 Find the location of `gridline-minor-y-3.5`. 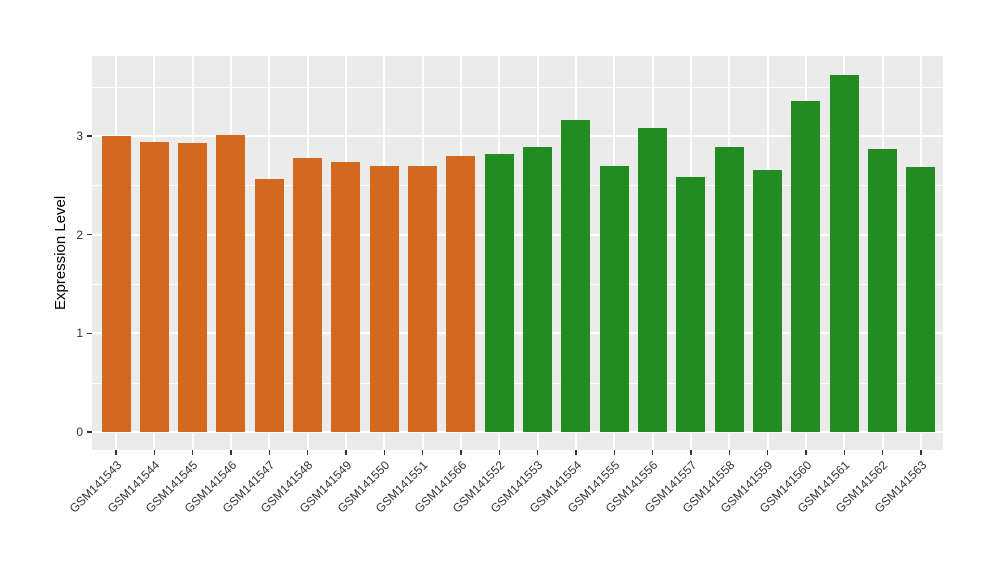

gridline-minor-y-3.5 is located at coordinates (517, 87).